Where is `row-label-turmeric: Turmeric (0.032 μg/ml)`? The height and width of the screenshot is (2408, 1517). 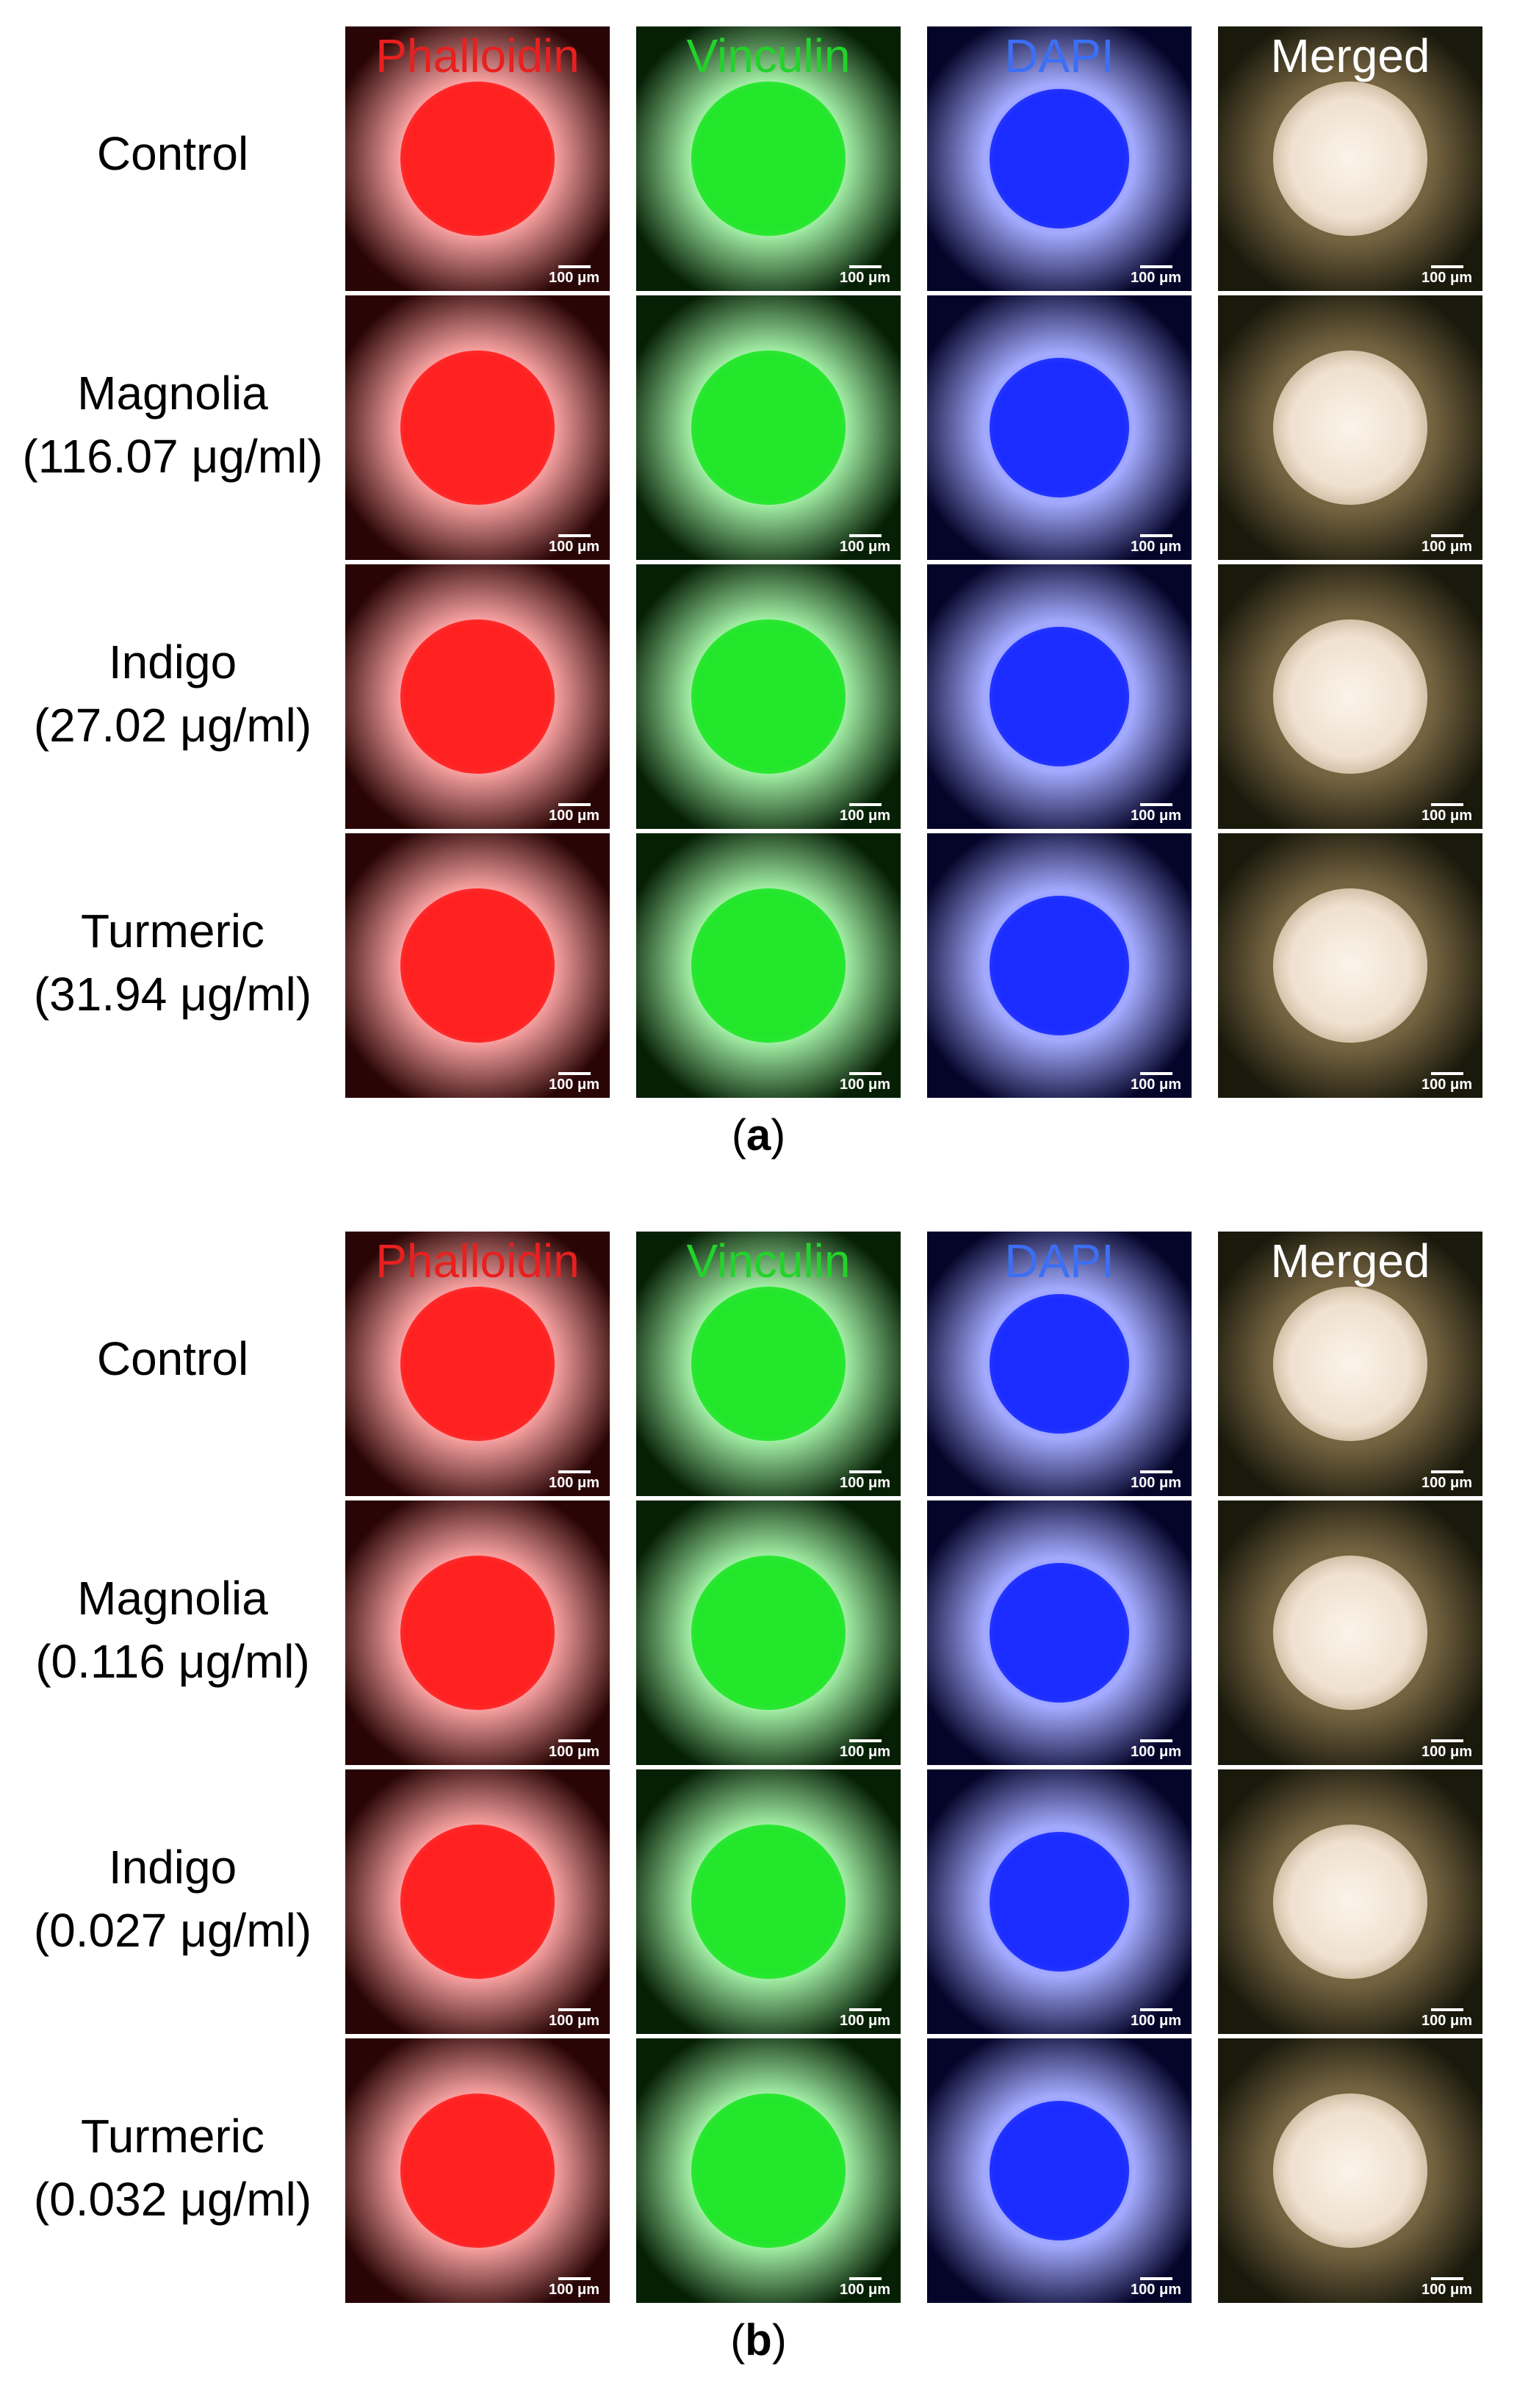 row-label-turmeric: Turmeric (0.032 μg/ml) is located at coordinates (172, 2168).